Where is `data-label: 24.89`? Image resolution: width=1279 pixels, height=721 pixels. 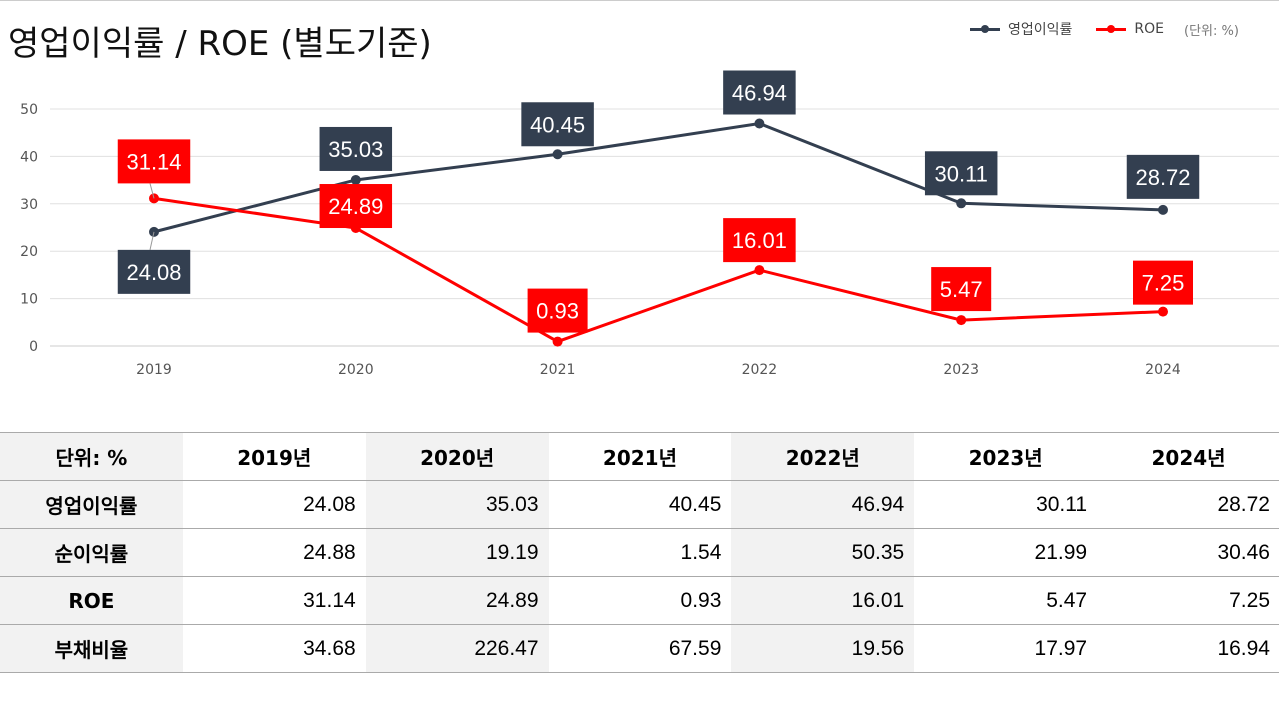 data-label: 24.89 is located at coordinates (355, 206).